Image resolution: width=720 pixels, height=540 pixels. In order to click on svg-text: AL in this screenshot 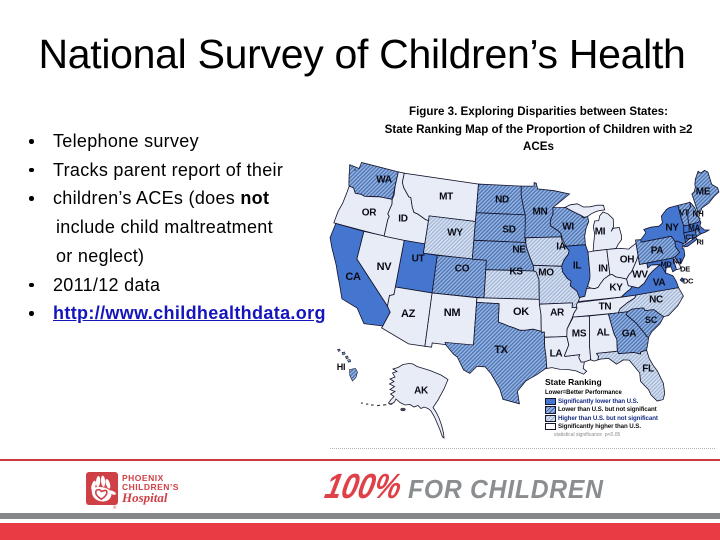, I will do `click(603, 333)`.